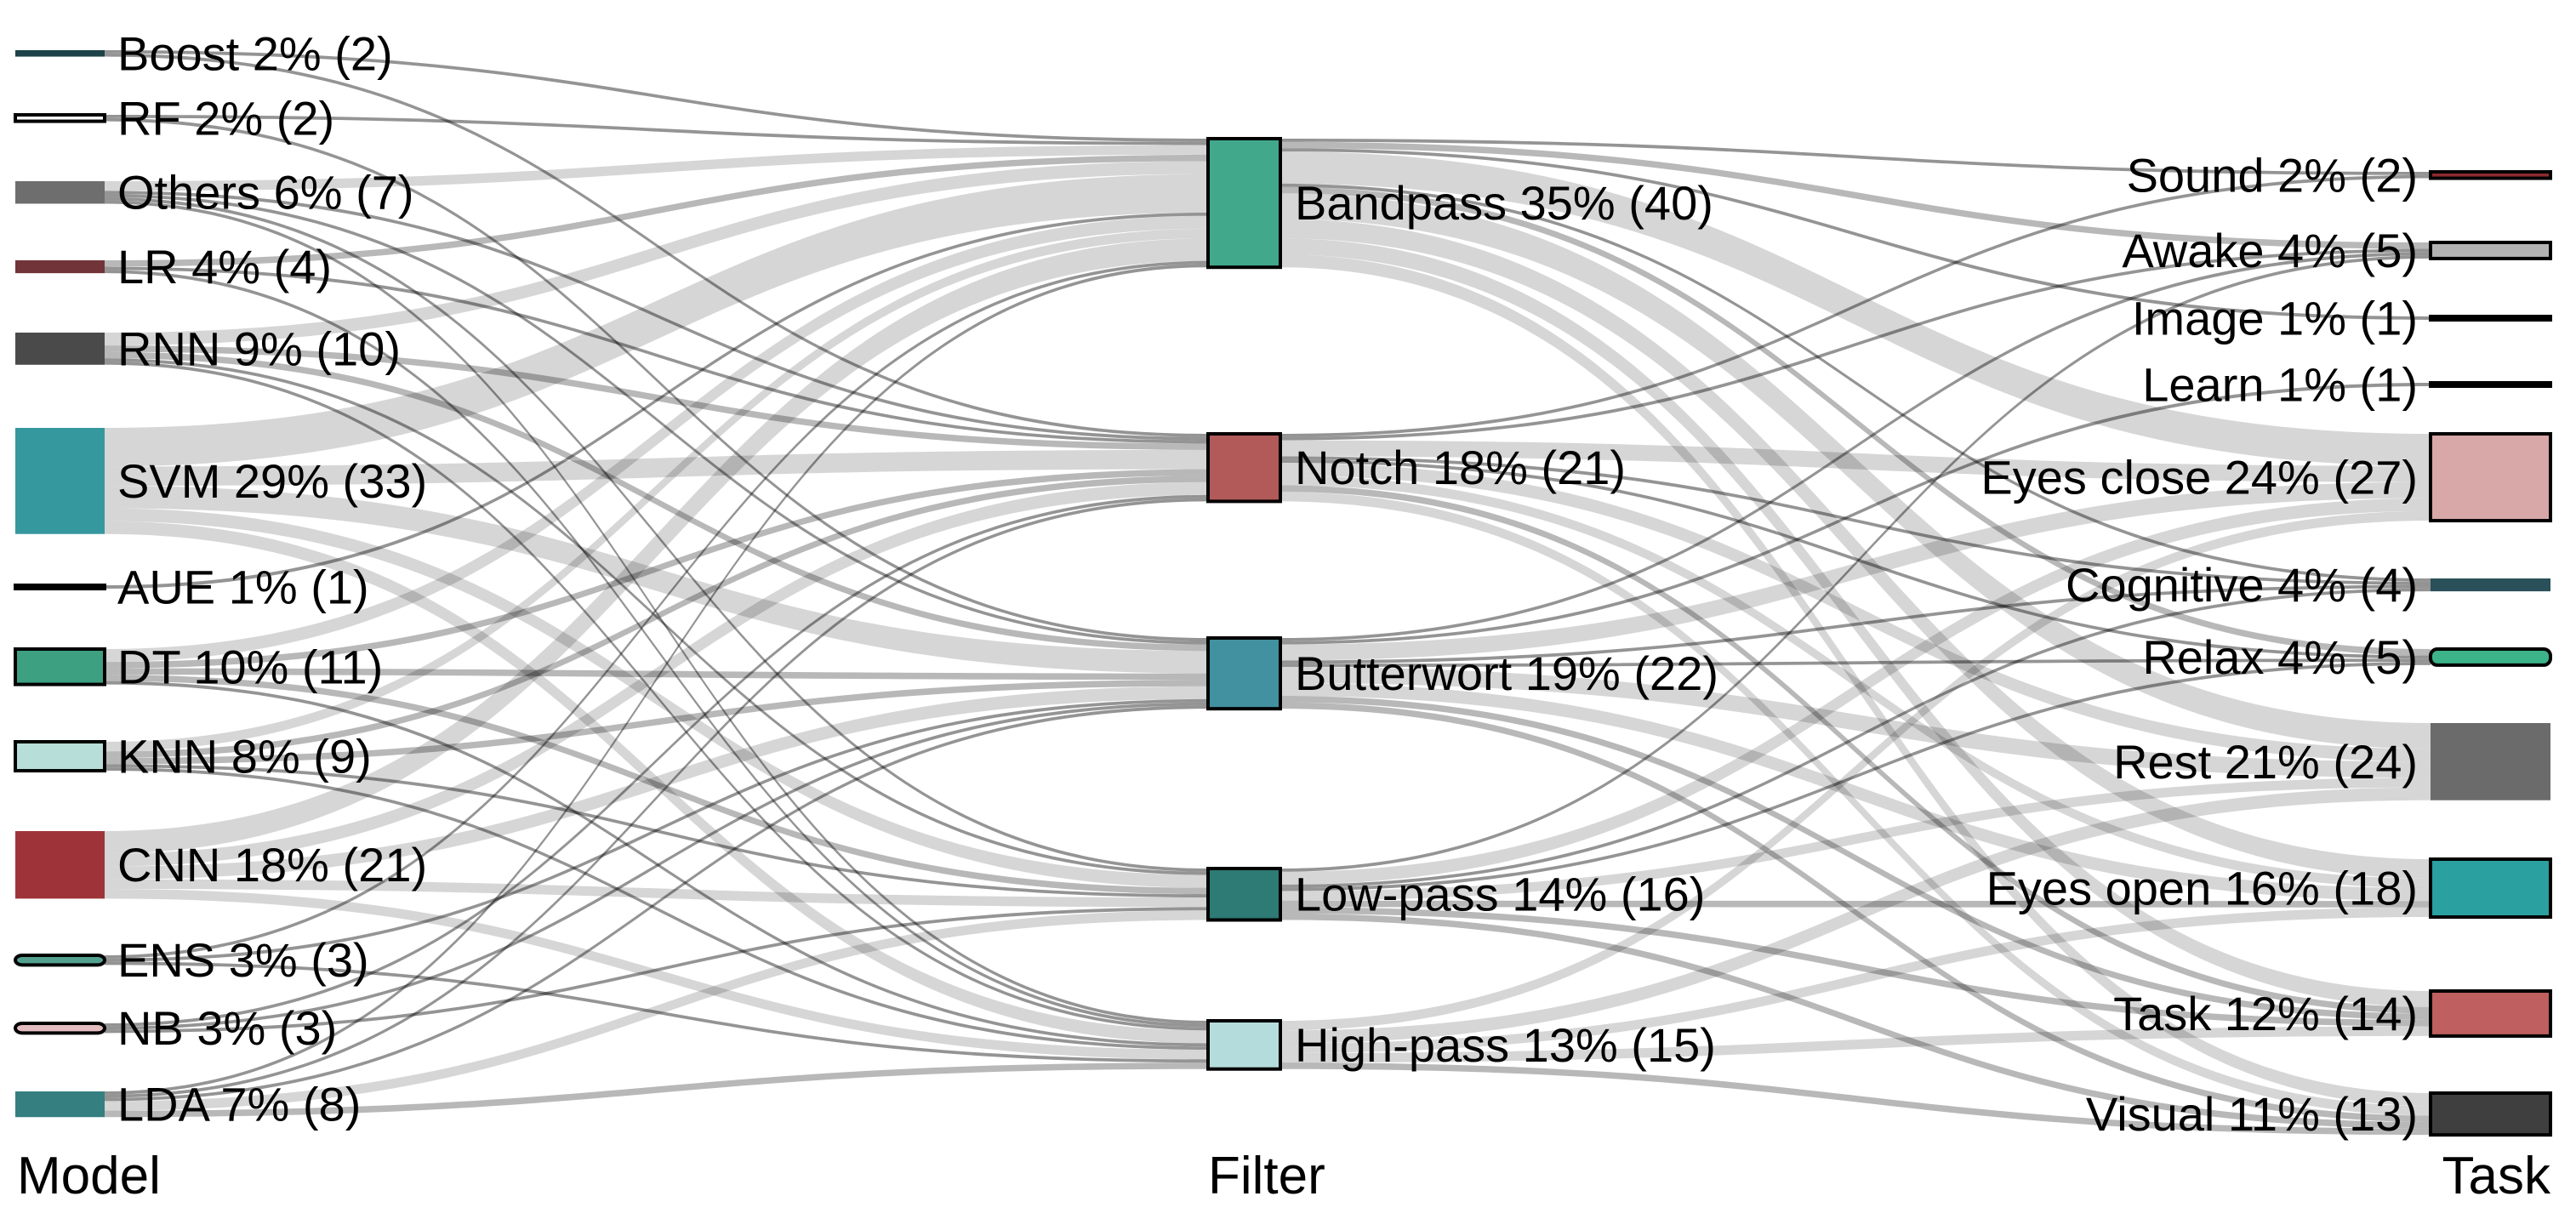 The width and height of the screenshot is (2576, 1219). I want to click on node-label-eyes-close: Eyes close 24% (27), so click(2199, 477).